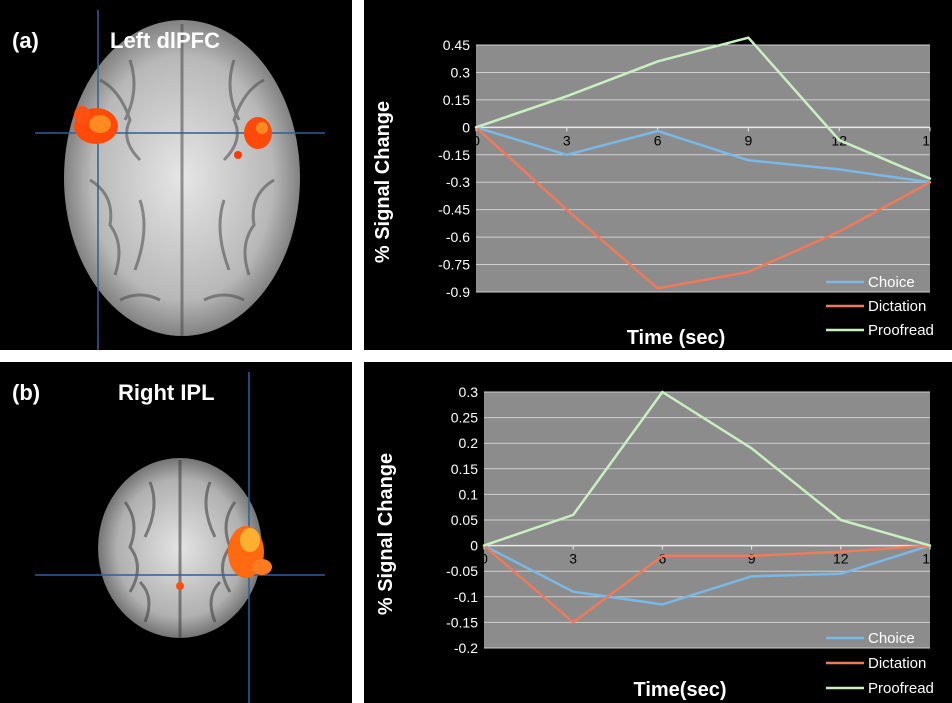  I want to click on y-tick-label: -0.2, so click(466, 648).